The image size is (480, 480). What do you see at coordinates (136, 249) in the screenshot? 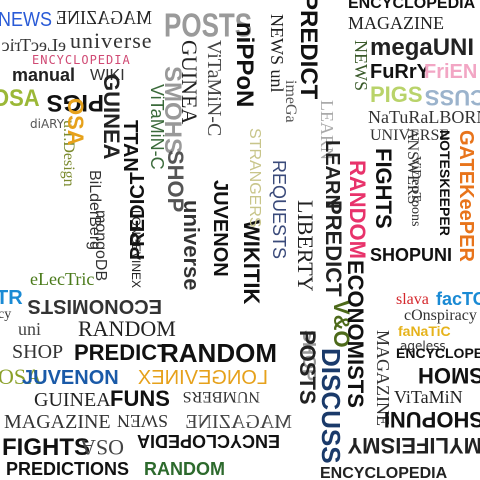
I see `word-longevinex-v: LONGEVINEX` at bounding box center [136, 249].